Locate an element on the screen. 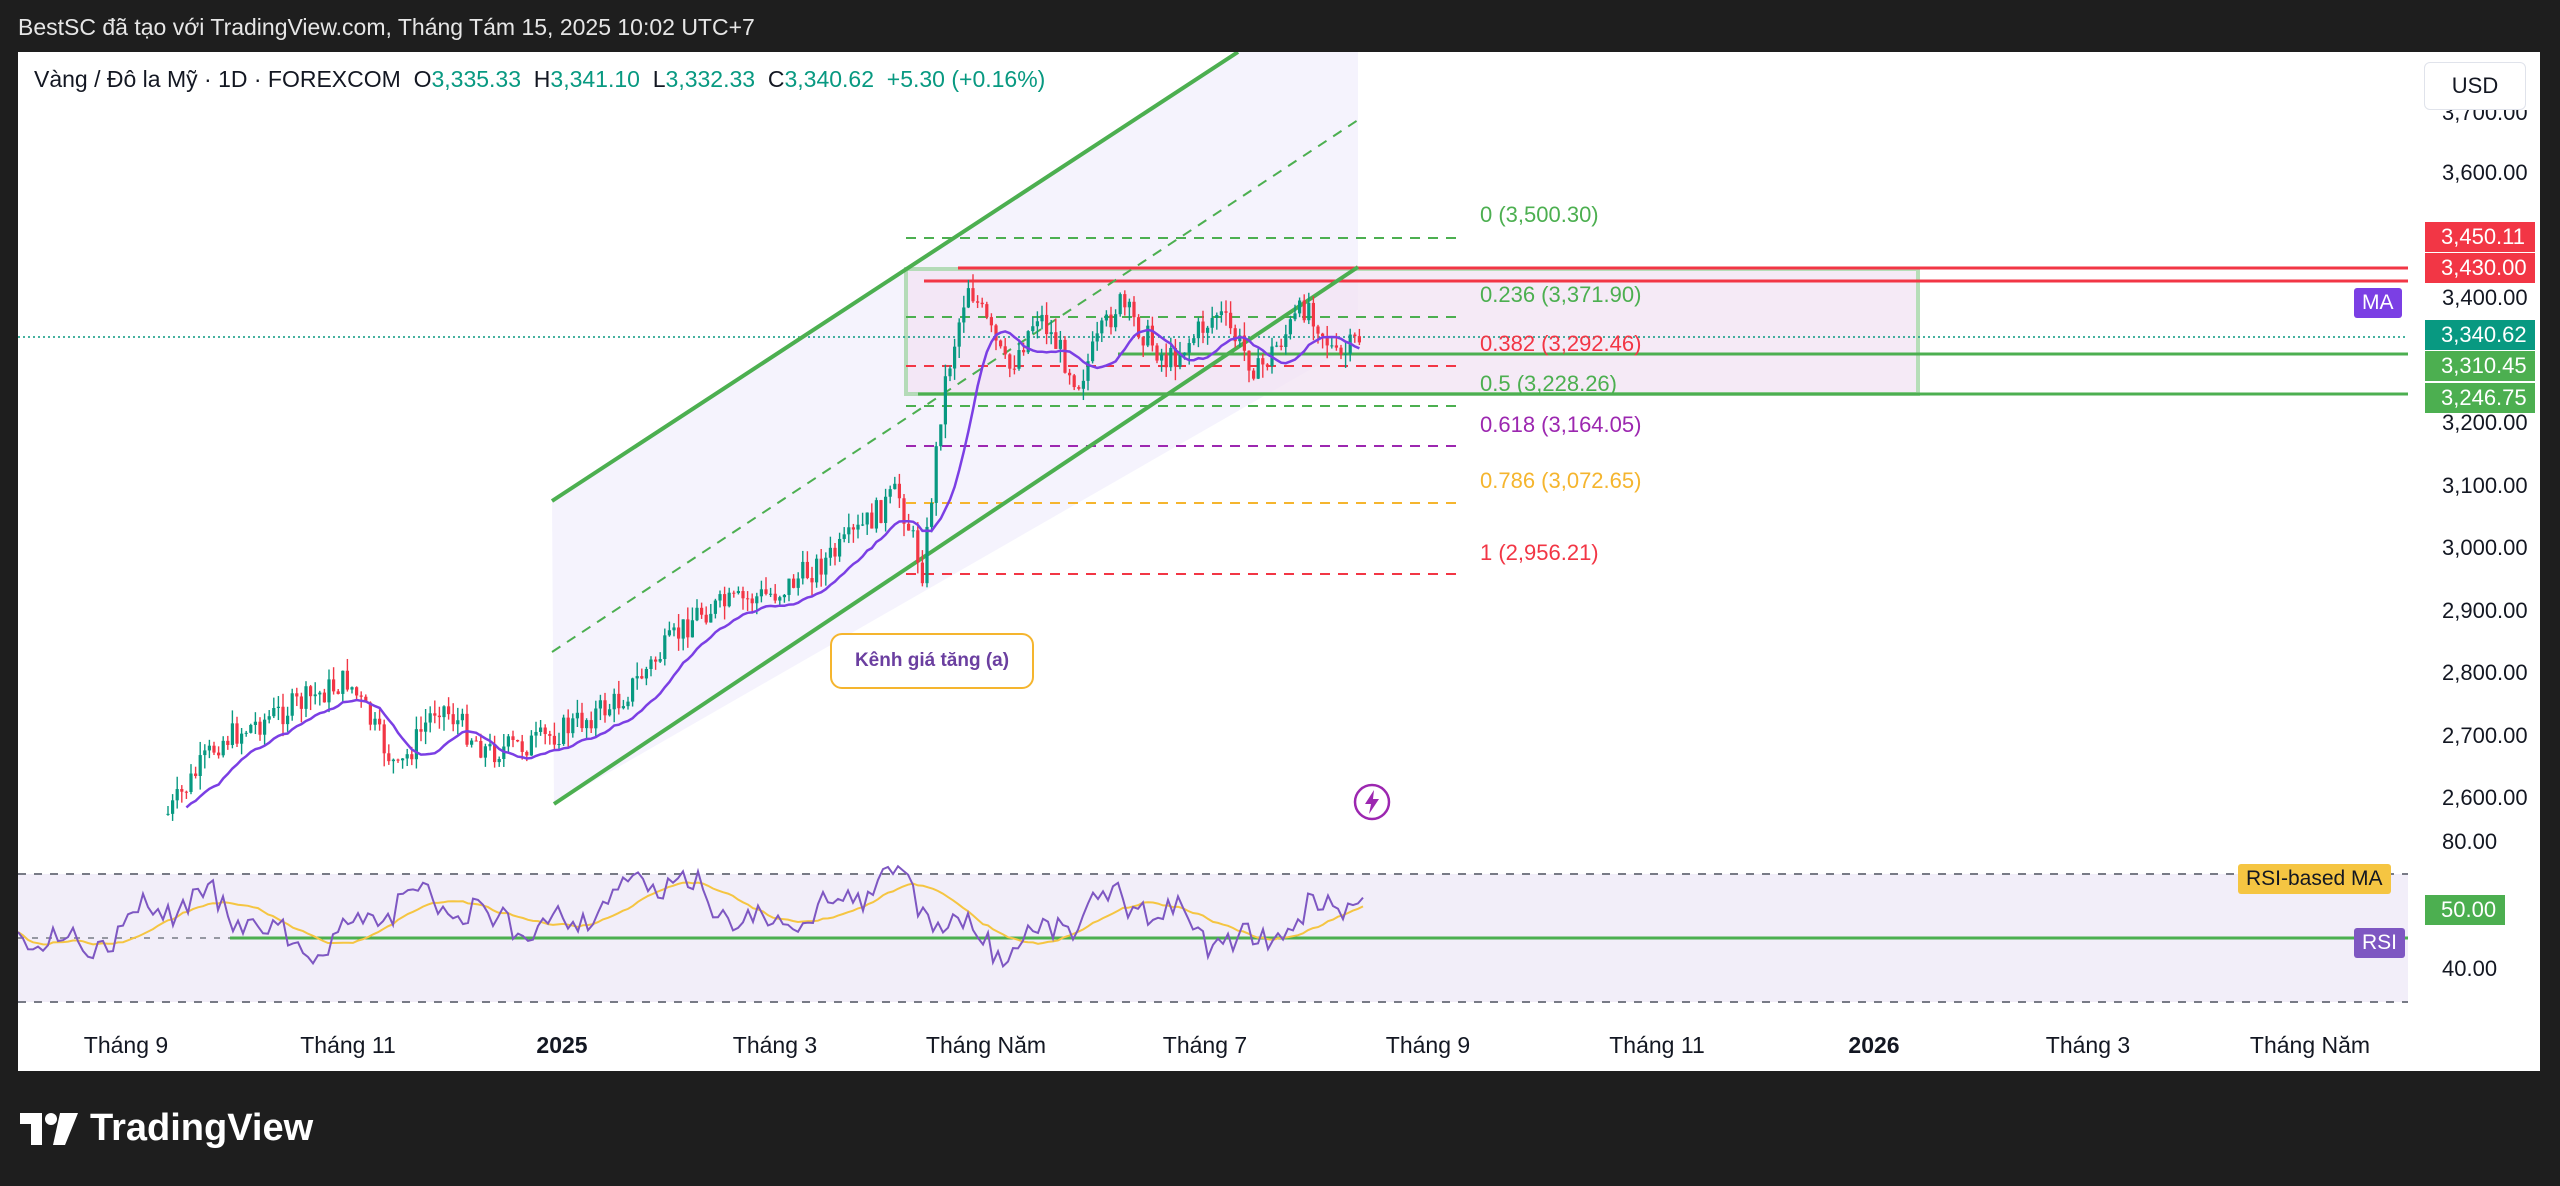 This screenshot has height=1186, width=2560. currency-button: USD is located at coordinates (2475, 86).